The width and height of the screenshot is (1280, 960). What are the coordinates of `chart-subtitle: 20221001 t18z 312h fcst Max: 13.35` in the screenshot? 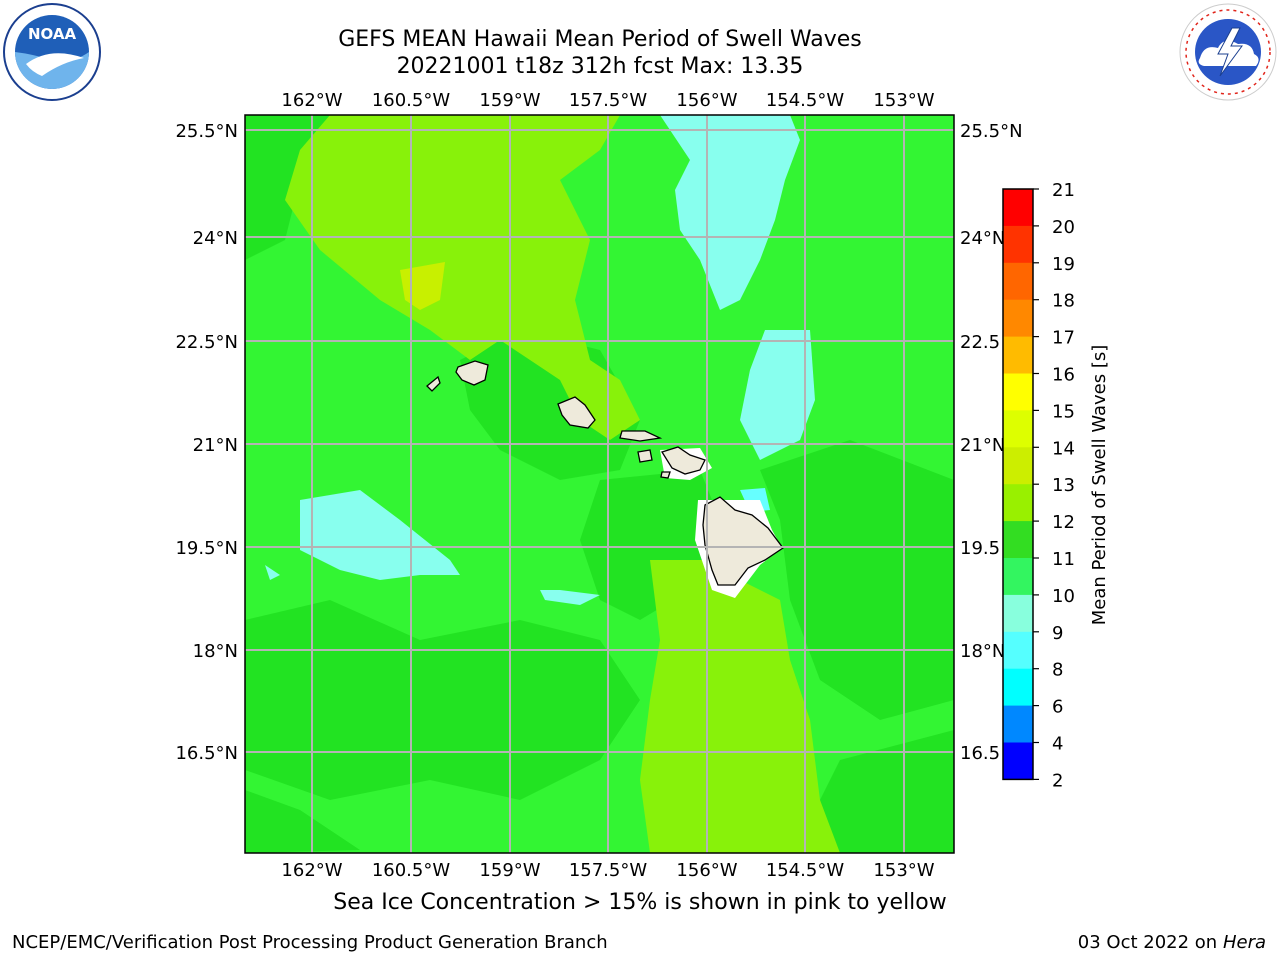 It's located at (600, 66).